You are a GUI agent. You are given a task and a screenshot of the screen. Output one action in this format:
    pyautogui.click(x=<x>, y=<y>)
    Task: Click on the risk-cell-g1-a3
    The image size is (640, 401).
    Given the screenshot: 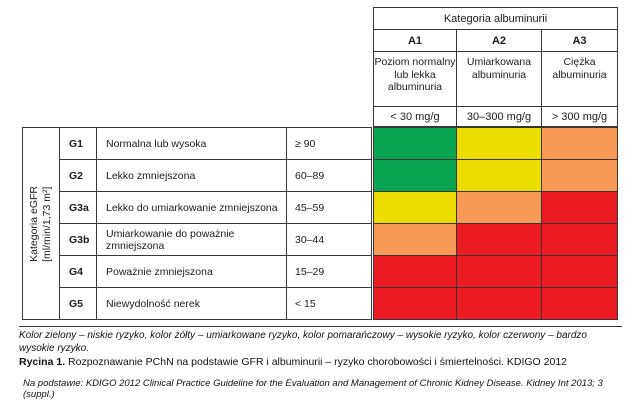 What is the action you would take?
    pyautogui.click(x=579, y=143)
    